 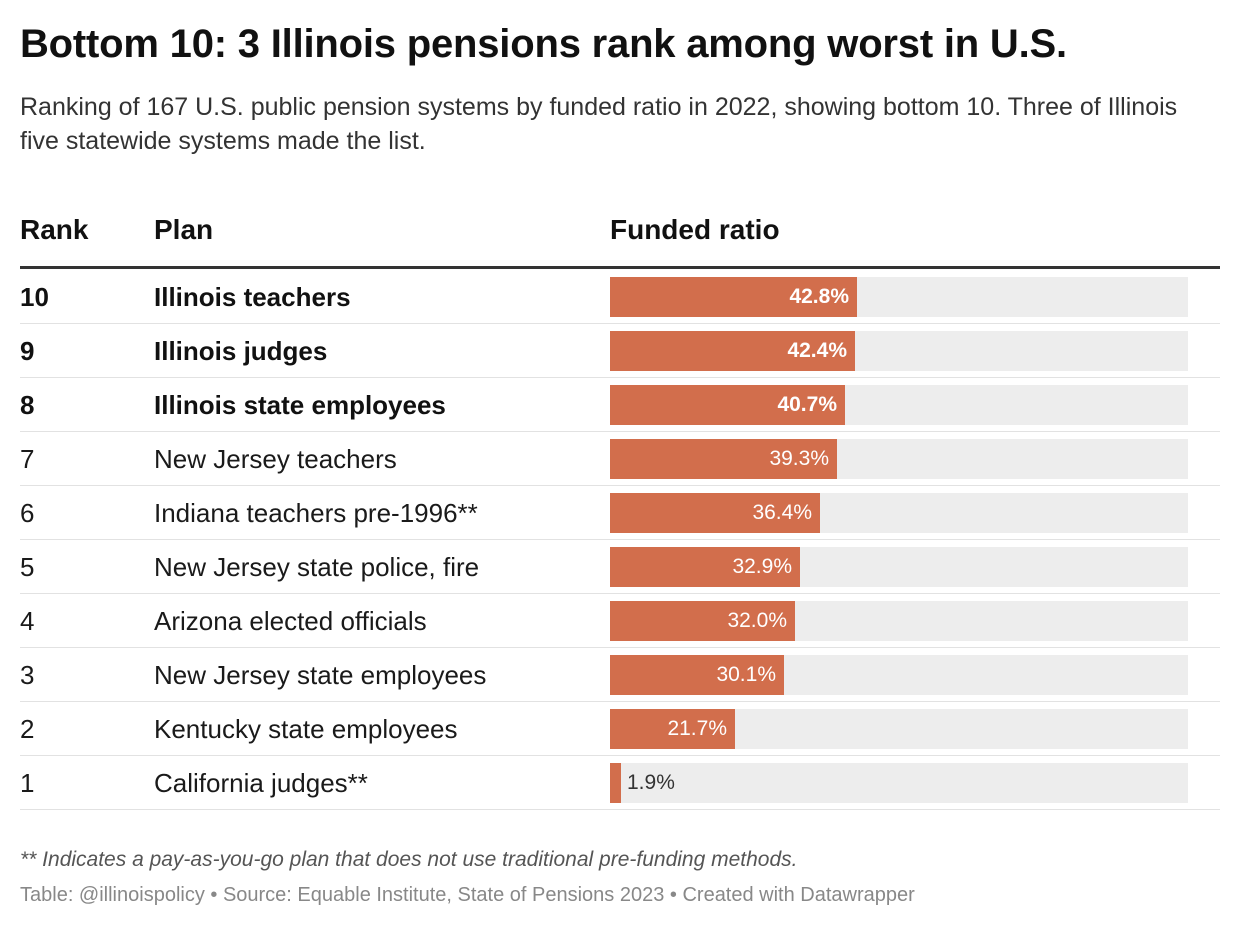 What do you see at coordinates (27, 783) in the screenshot?
I see `rank-cell: 1` at bounding box center [27, 783].